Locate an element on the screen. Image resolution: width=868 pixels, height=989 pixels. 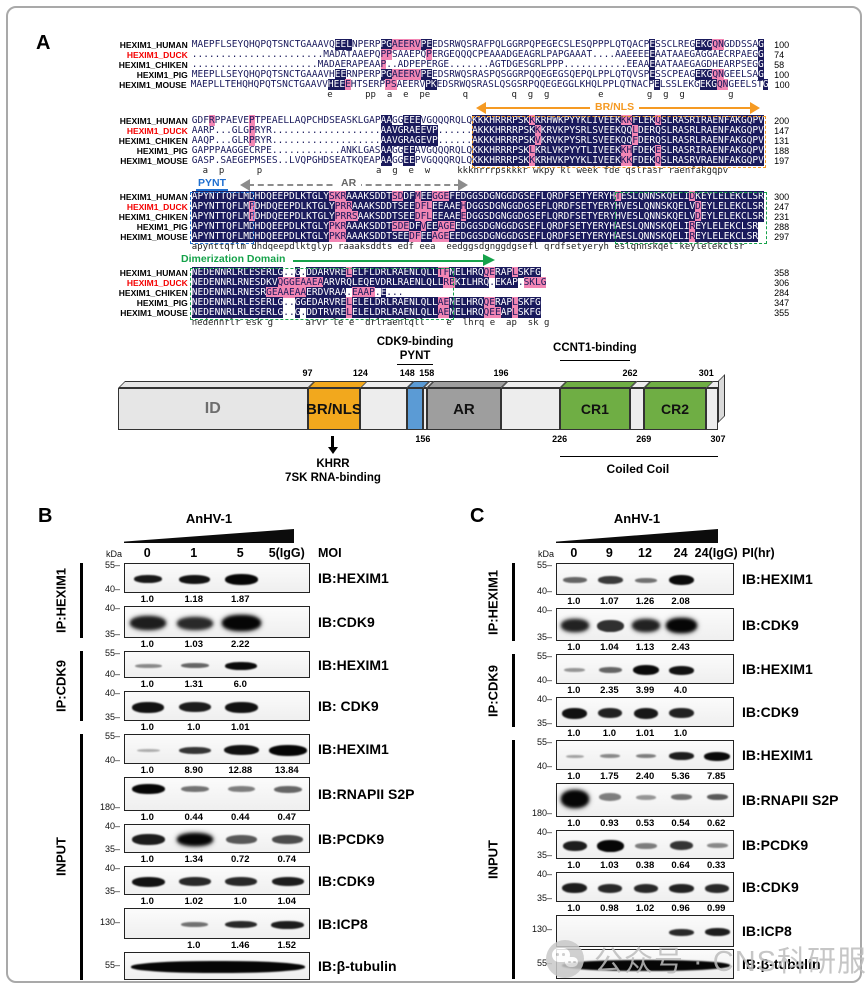
residue-segment: F is located at coordinates (251, 216).